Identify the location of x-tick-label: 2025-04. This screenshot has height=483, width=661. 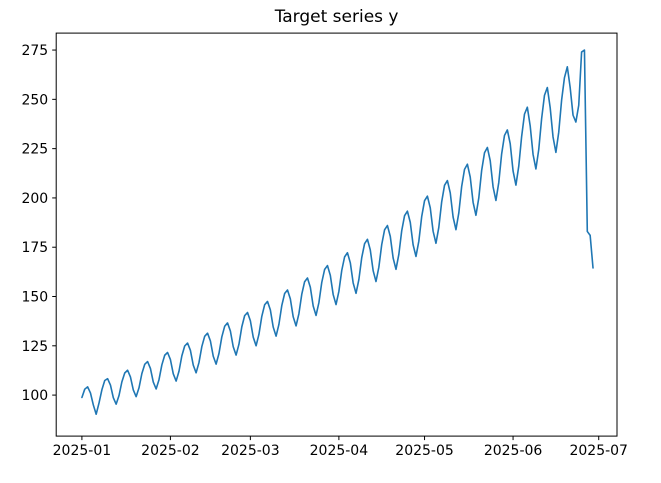
(339, 451).